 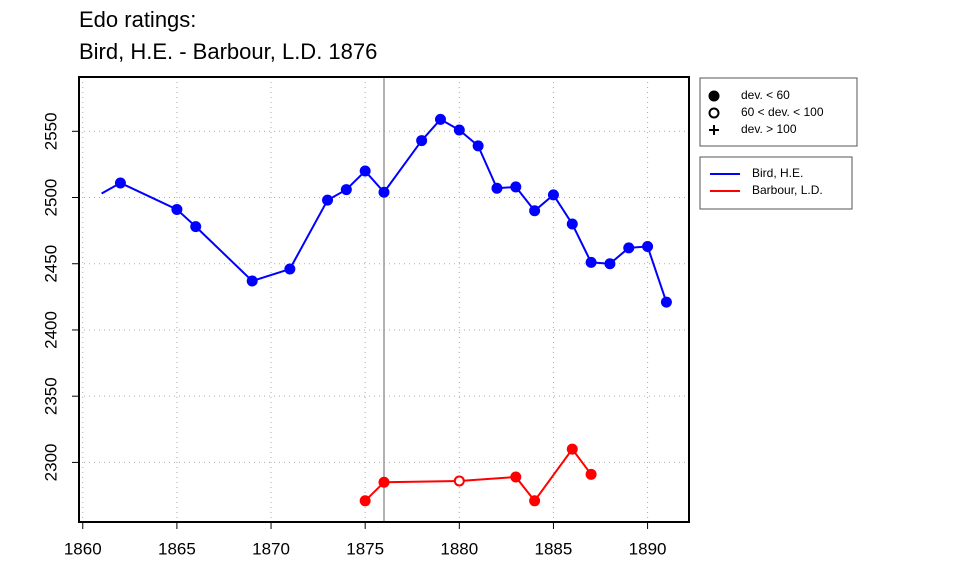 What do you see at coordinates (365, 548) in the screenshot?
I see `x-tick-label: 1875` at bounding box center [365, 548].